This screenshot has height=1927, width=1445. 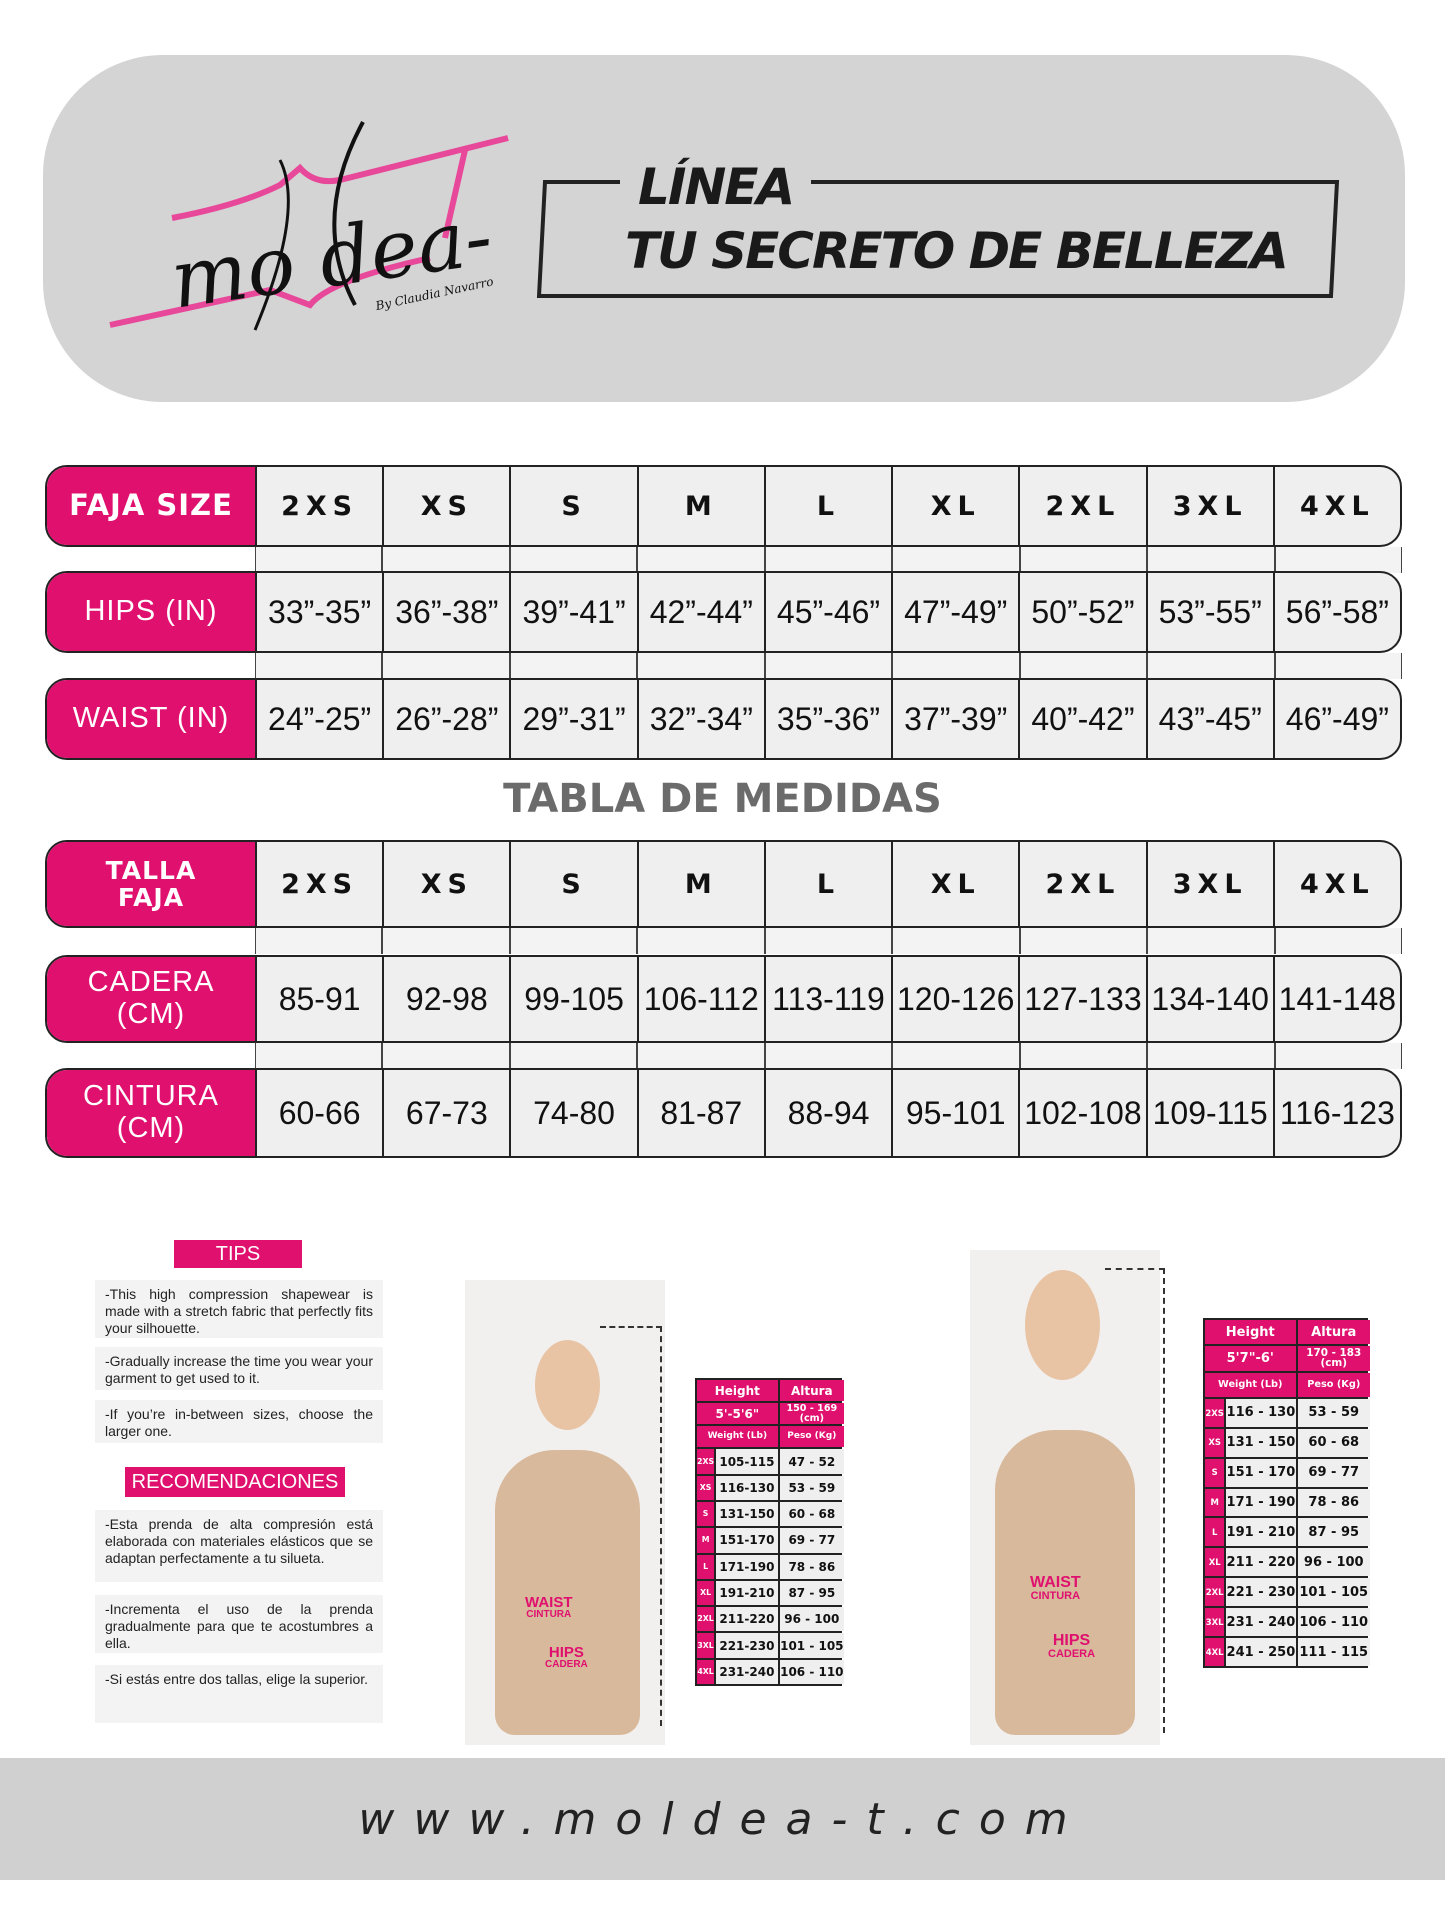 I want to click on size-cell: 50”-52”, so click(x=1084, y=612).